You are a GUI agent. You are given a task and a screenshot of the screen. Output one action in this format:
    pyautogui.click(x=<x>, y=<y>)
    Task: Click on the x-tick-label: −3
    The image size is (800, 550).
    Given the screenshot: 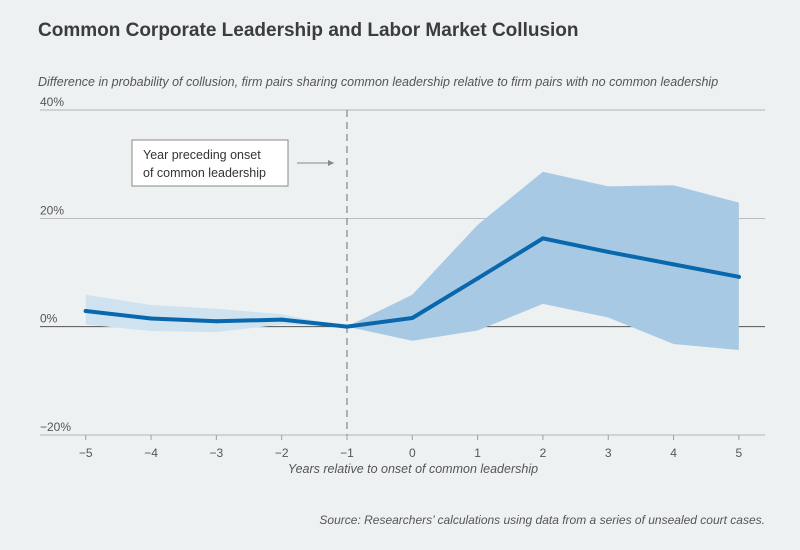 What is the action you would take?
    pyautogui.click(x=217, y=453)
    